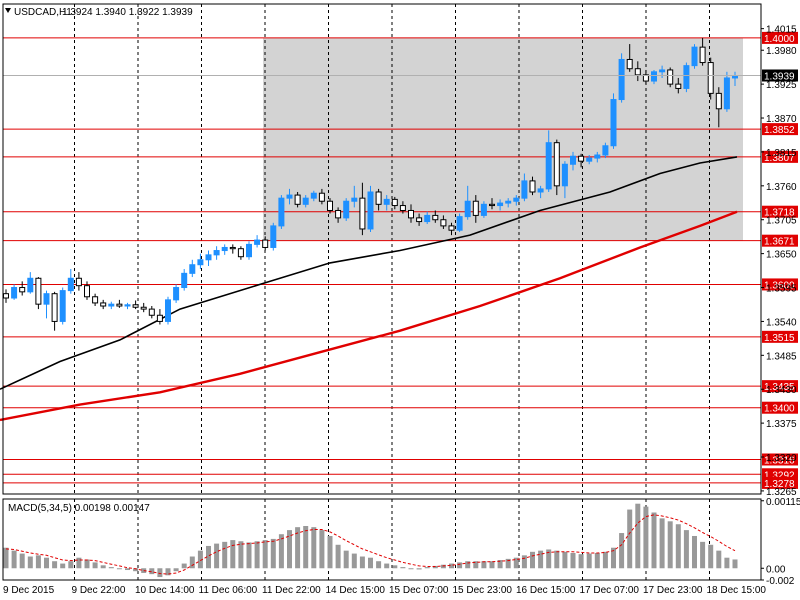  I want to click on time-tick-label: 11 Dec 06:00, so click(228, 590).